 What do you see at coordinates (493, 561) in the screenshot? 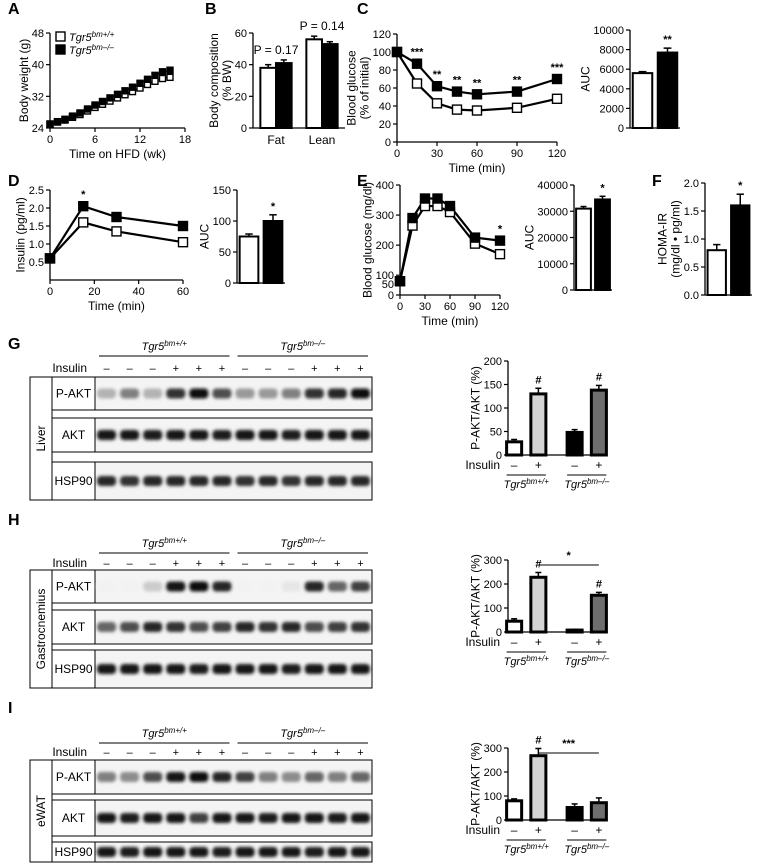
I see `y-tick-label: 300` at bounding box center [493, 561].